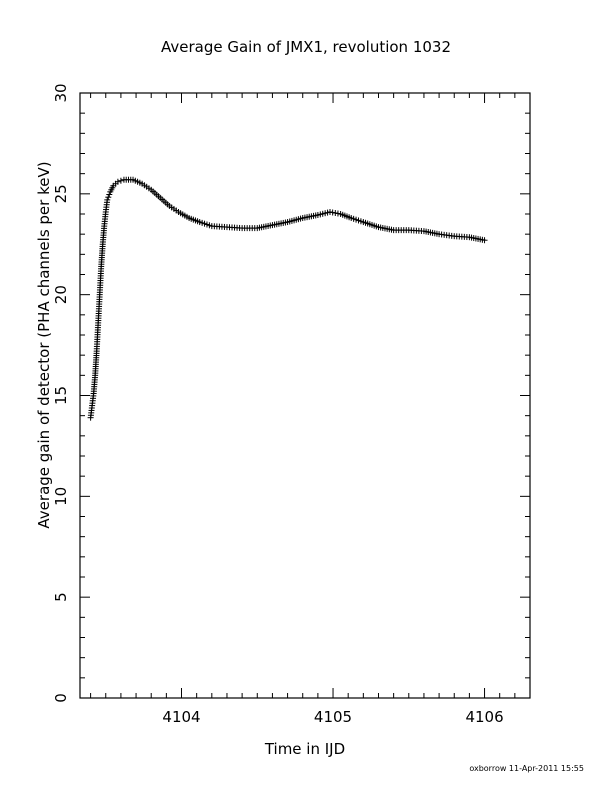 Image resolution: width=612 pixels, height=792 pixels. What do you see at coordinates (61, 597) in the screenshot?
I see `y-tick-label: 5` at bounding box center [61, 597].